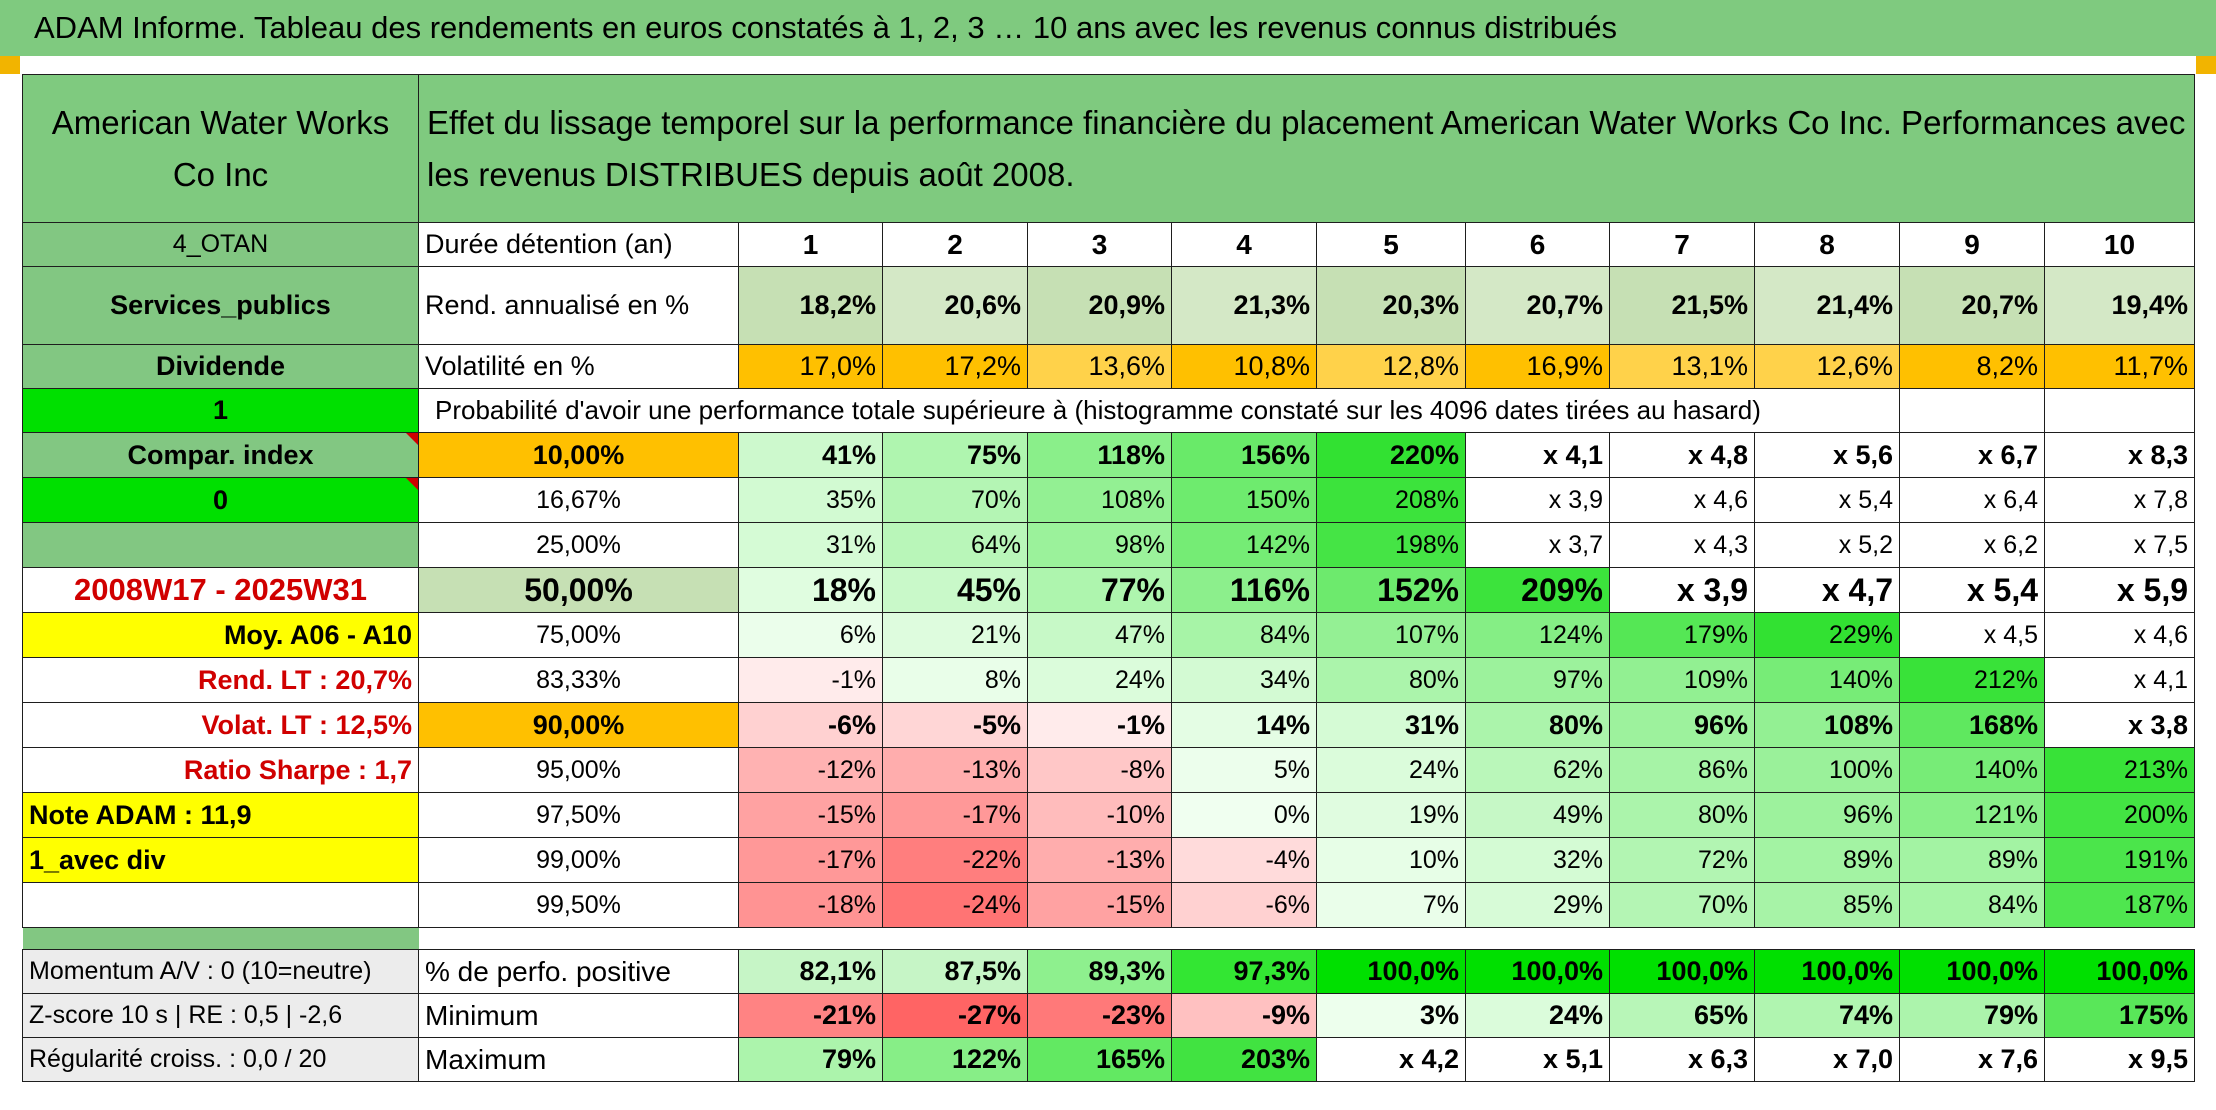 The image size is (2216, 1110). What do you see at coordinates (1827, 635) in the screenshot?
I see `percentile-value: 229%` at bounding box center [1827, 635].